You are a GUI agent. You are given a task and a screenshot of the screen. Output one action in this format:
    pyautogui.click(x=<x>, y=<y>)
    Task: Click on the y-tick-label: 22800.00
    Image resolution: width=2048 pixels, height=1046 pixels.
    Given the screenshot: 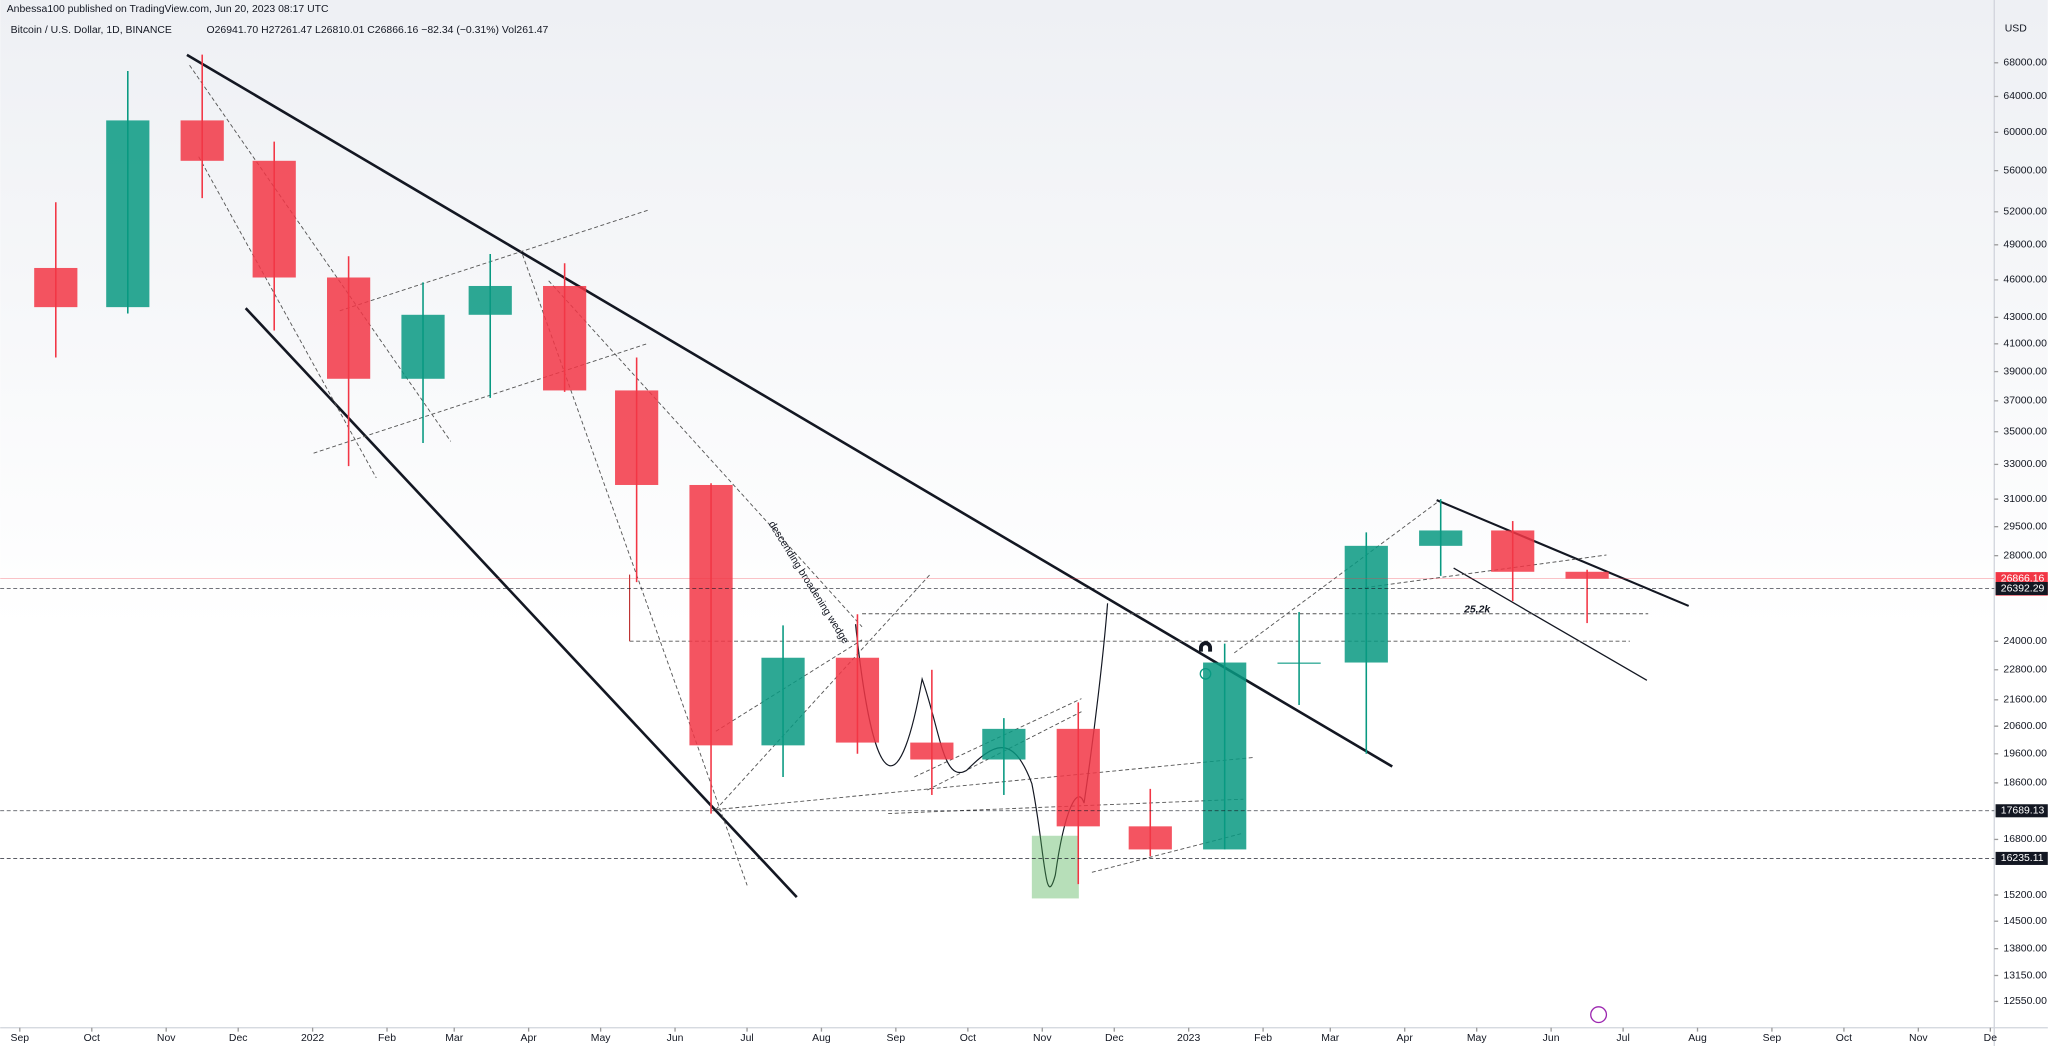 What is the action you would take?
    pyautogui.click(x=2025, y=670)
    